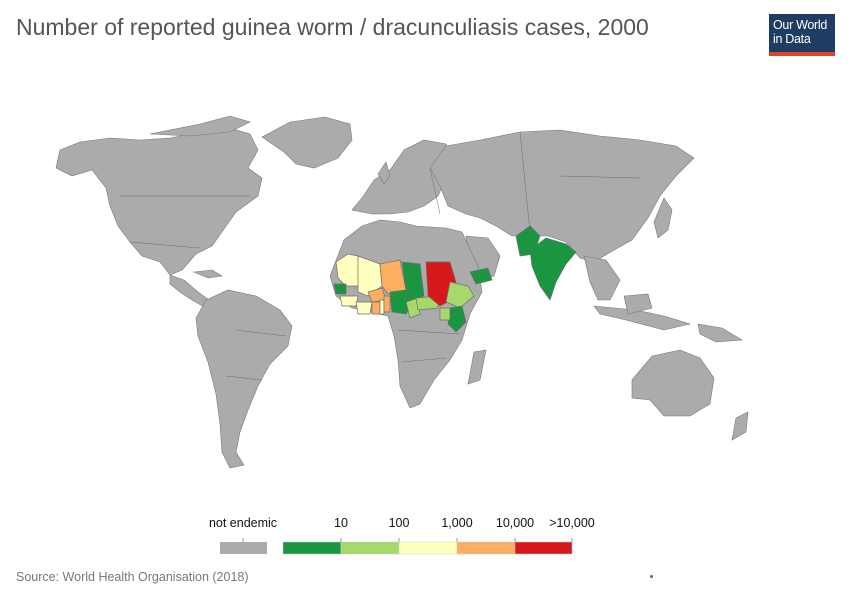  Describe the element at coordinates (200, 126) in the screenshot. I see `arctic-islands` at that location.